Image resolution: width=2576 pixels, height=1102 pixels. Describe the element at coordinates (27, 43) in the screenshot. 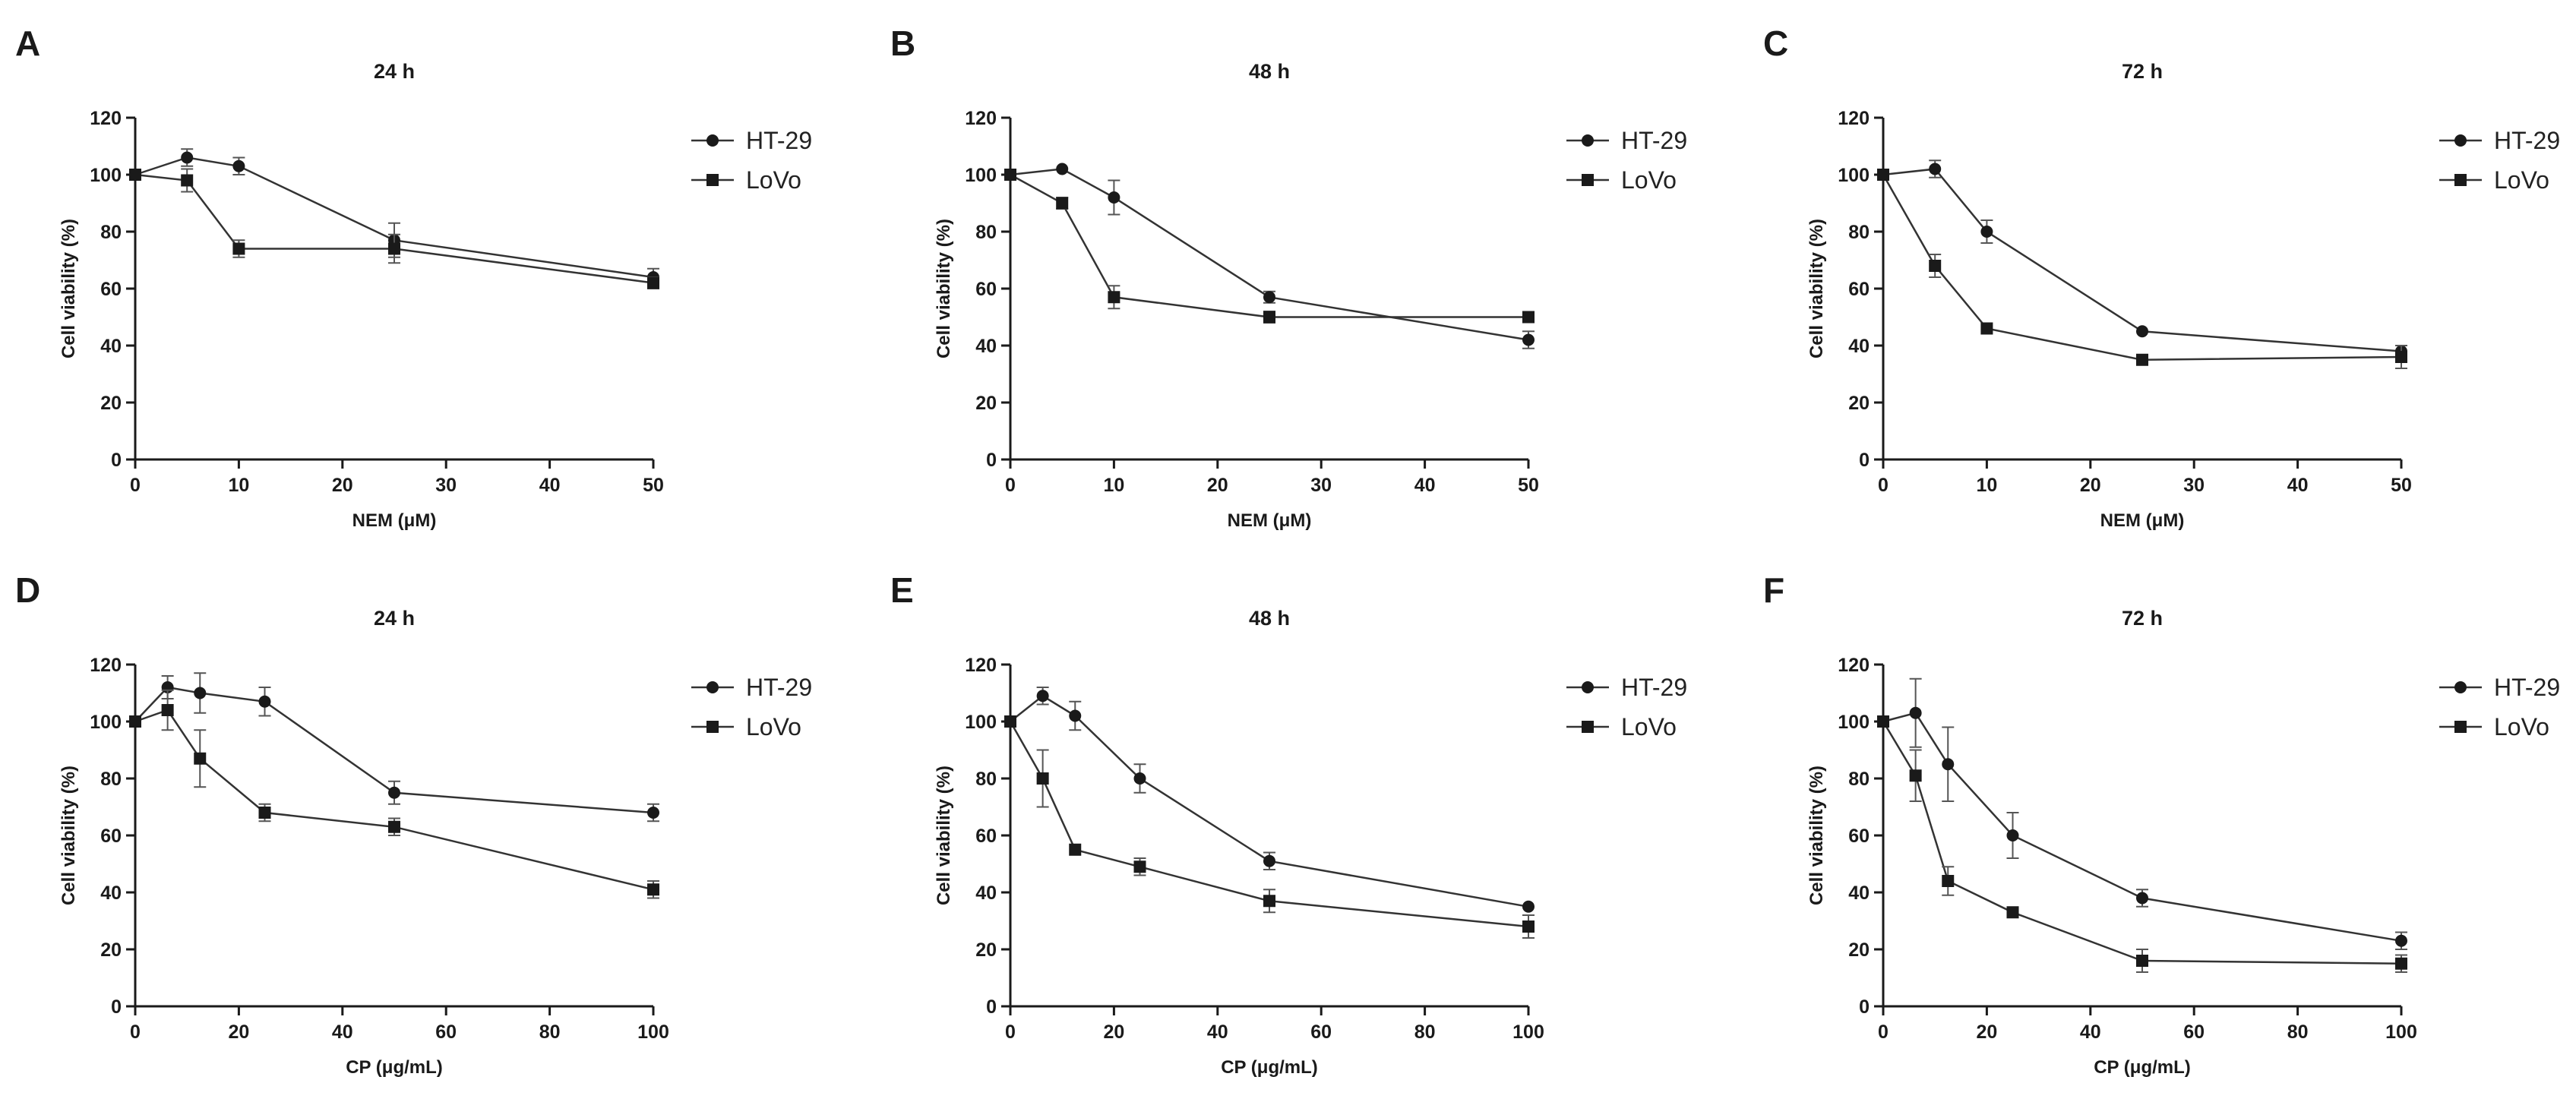

I see `panel-letter: A` at that location.